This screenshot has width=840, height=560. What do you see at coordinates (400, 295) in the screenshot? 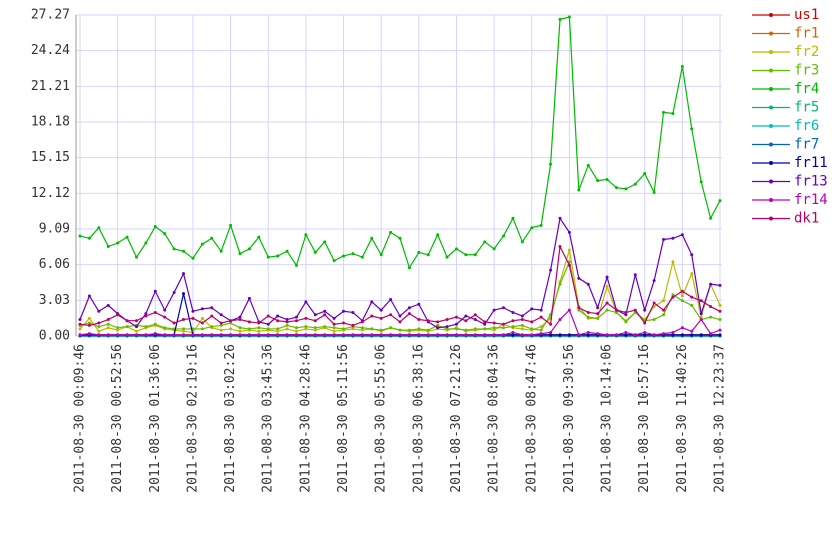
I see `series-line` at bounding box center [400, 295].